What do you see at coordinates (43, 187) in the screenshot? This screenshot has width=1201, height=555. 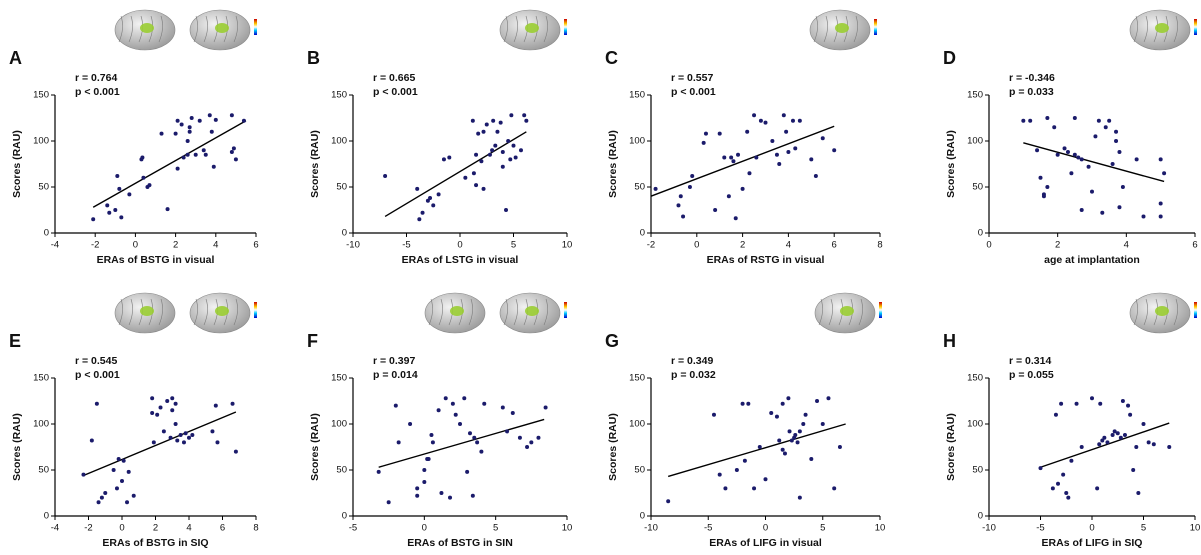 I see `y-tick-label: 50` at bounding box center [43, 187].